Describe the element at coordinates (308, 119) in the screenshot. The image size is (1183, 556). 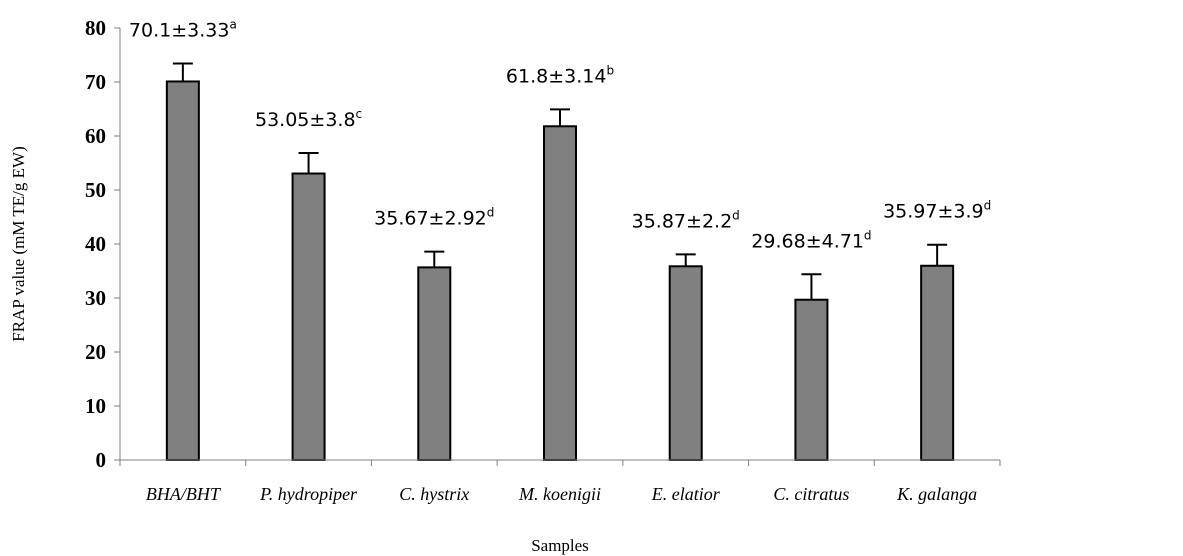
I see `data-label: 53.05±3.8c` at that location.